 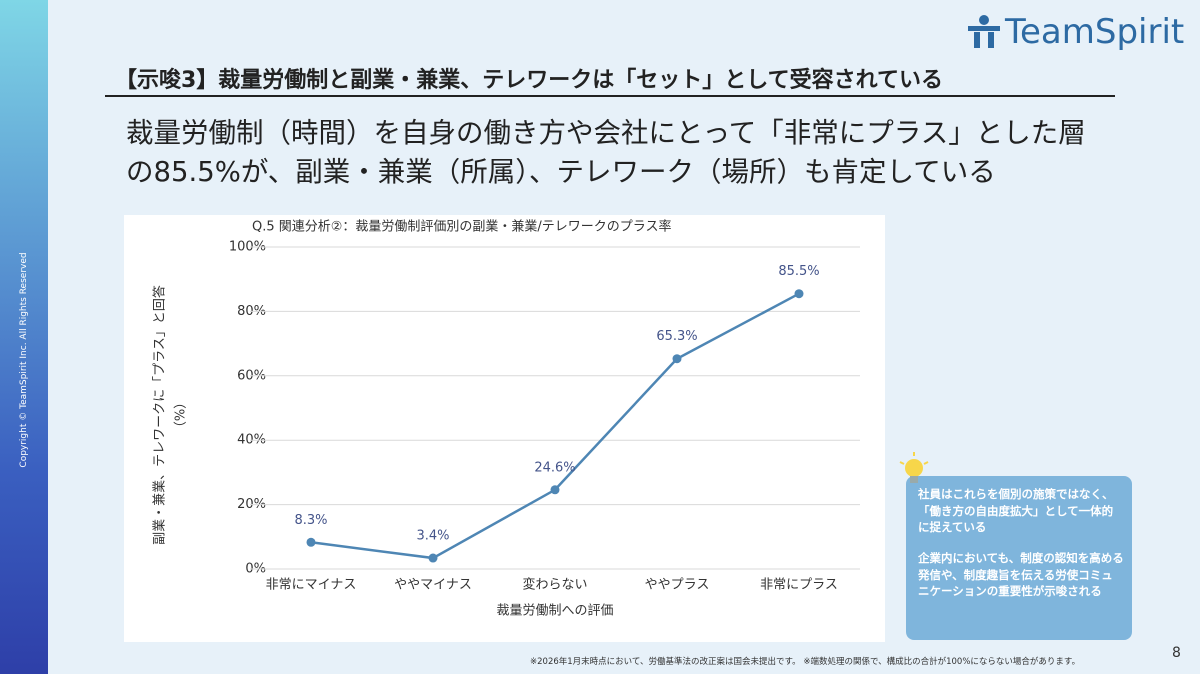 What do you see at coordinates (247, 247) in the screenshot?
I see `y-tick-label: 100%` at bounding box center [247, 247].